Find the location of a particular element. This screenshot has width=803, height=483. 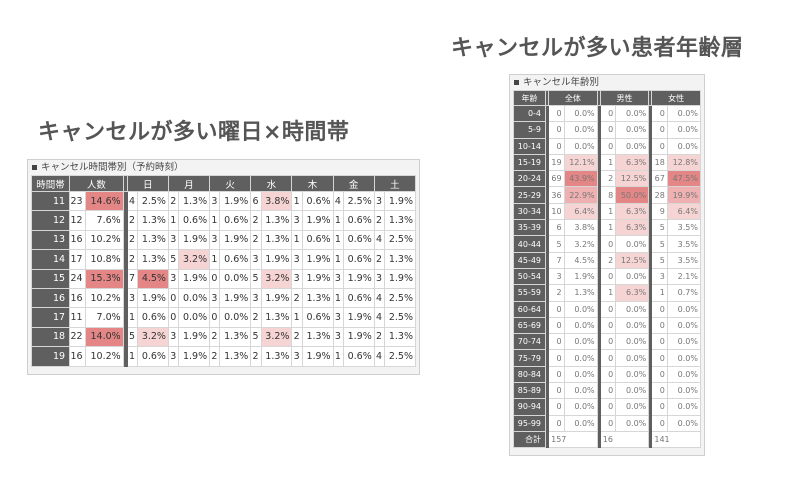

all-percent-cell: 1.9% is located at coordinates (580, 276).